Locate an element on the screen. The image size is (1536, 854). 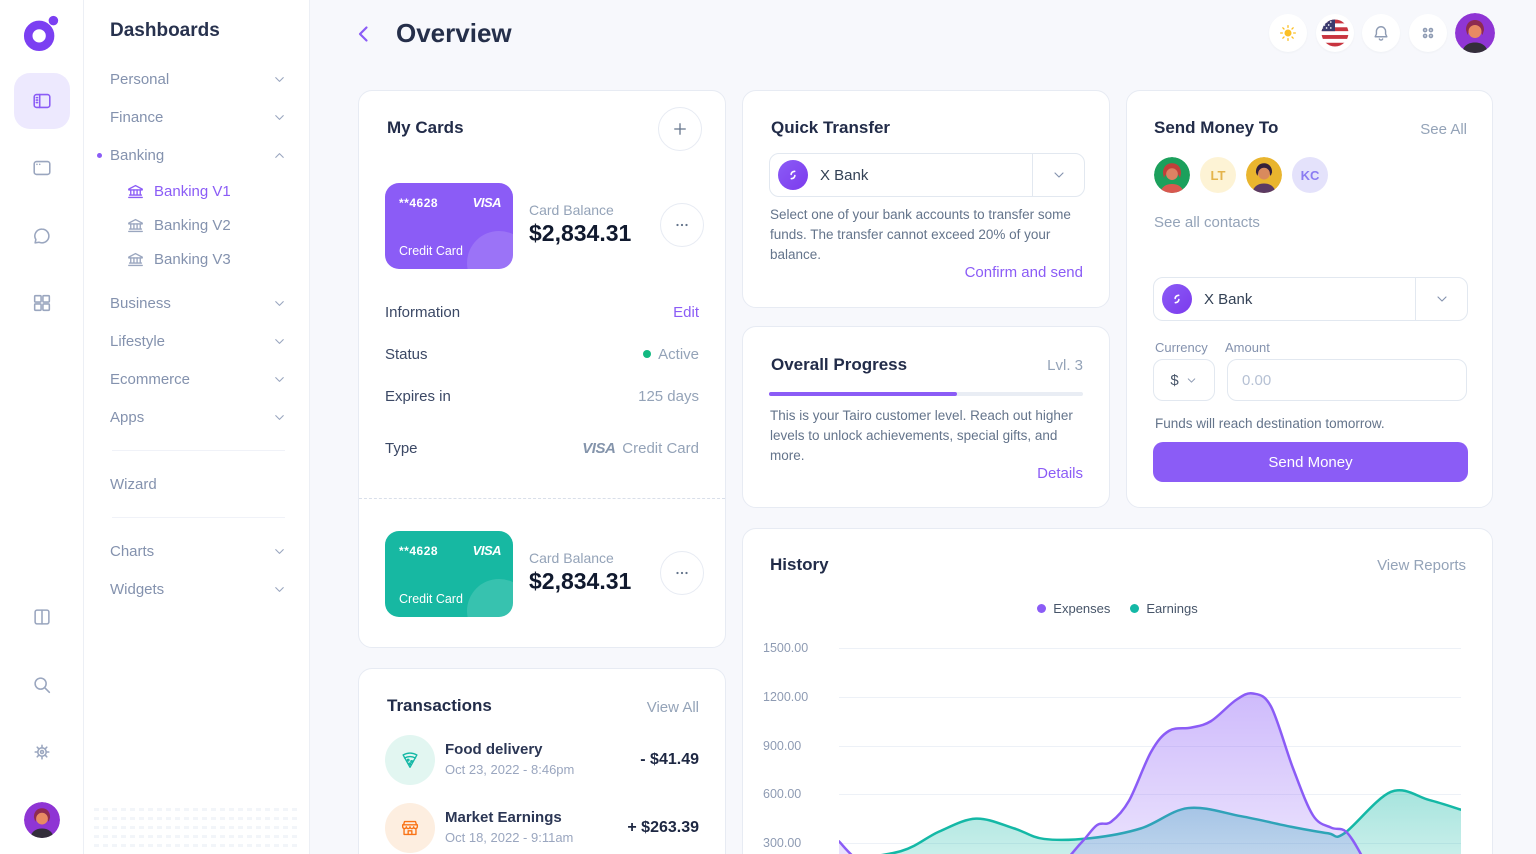
progress-bar is located at coordinates (926, 394).